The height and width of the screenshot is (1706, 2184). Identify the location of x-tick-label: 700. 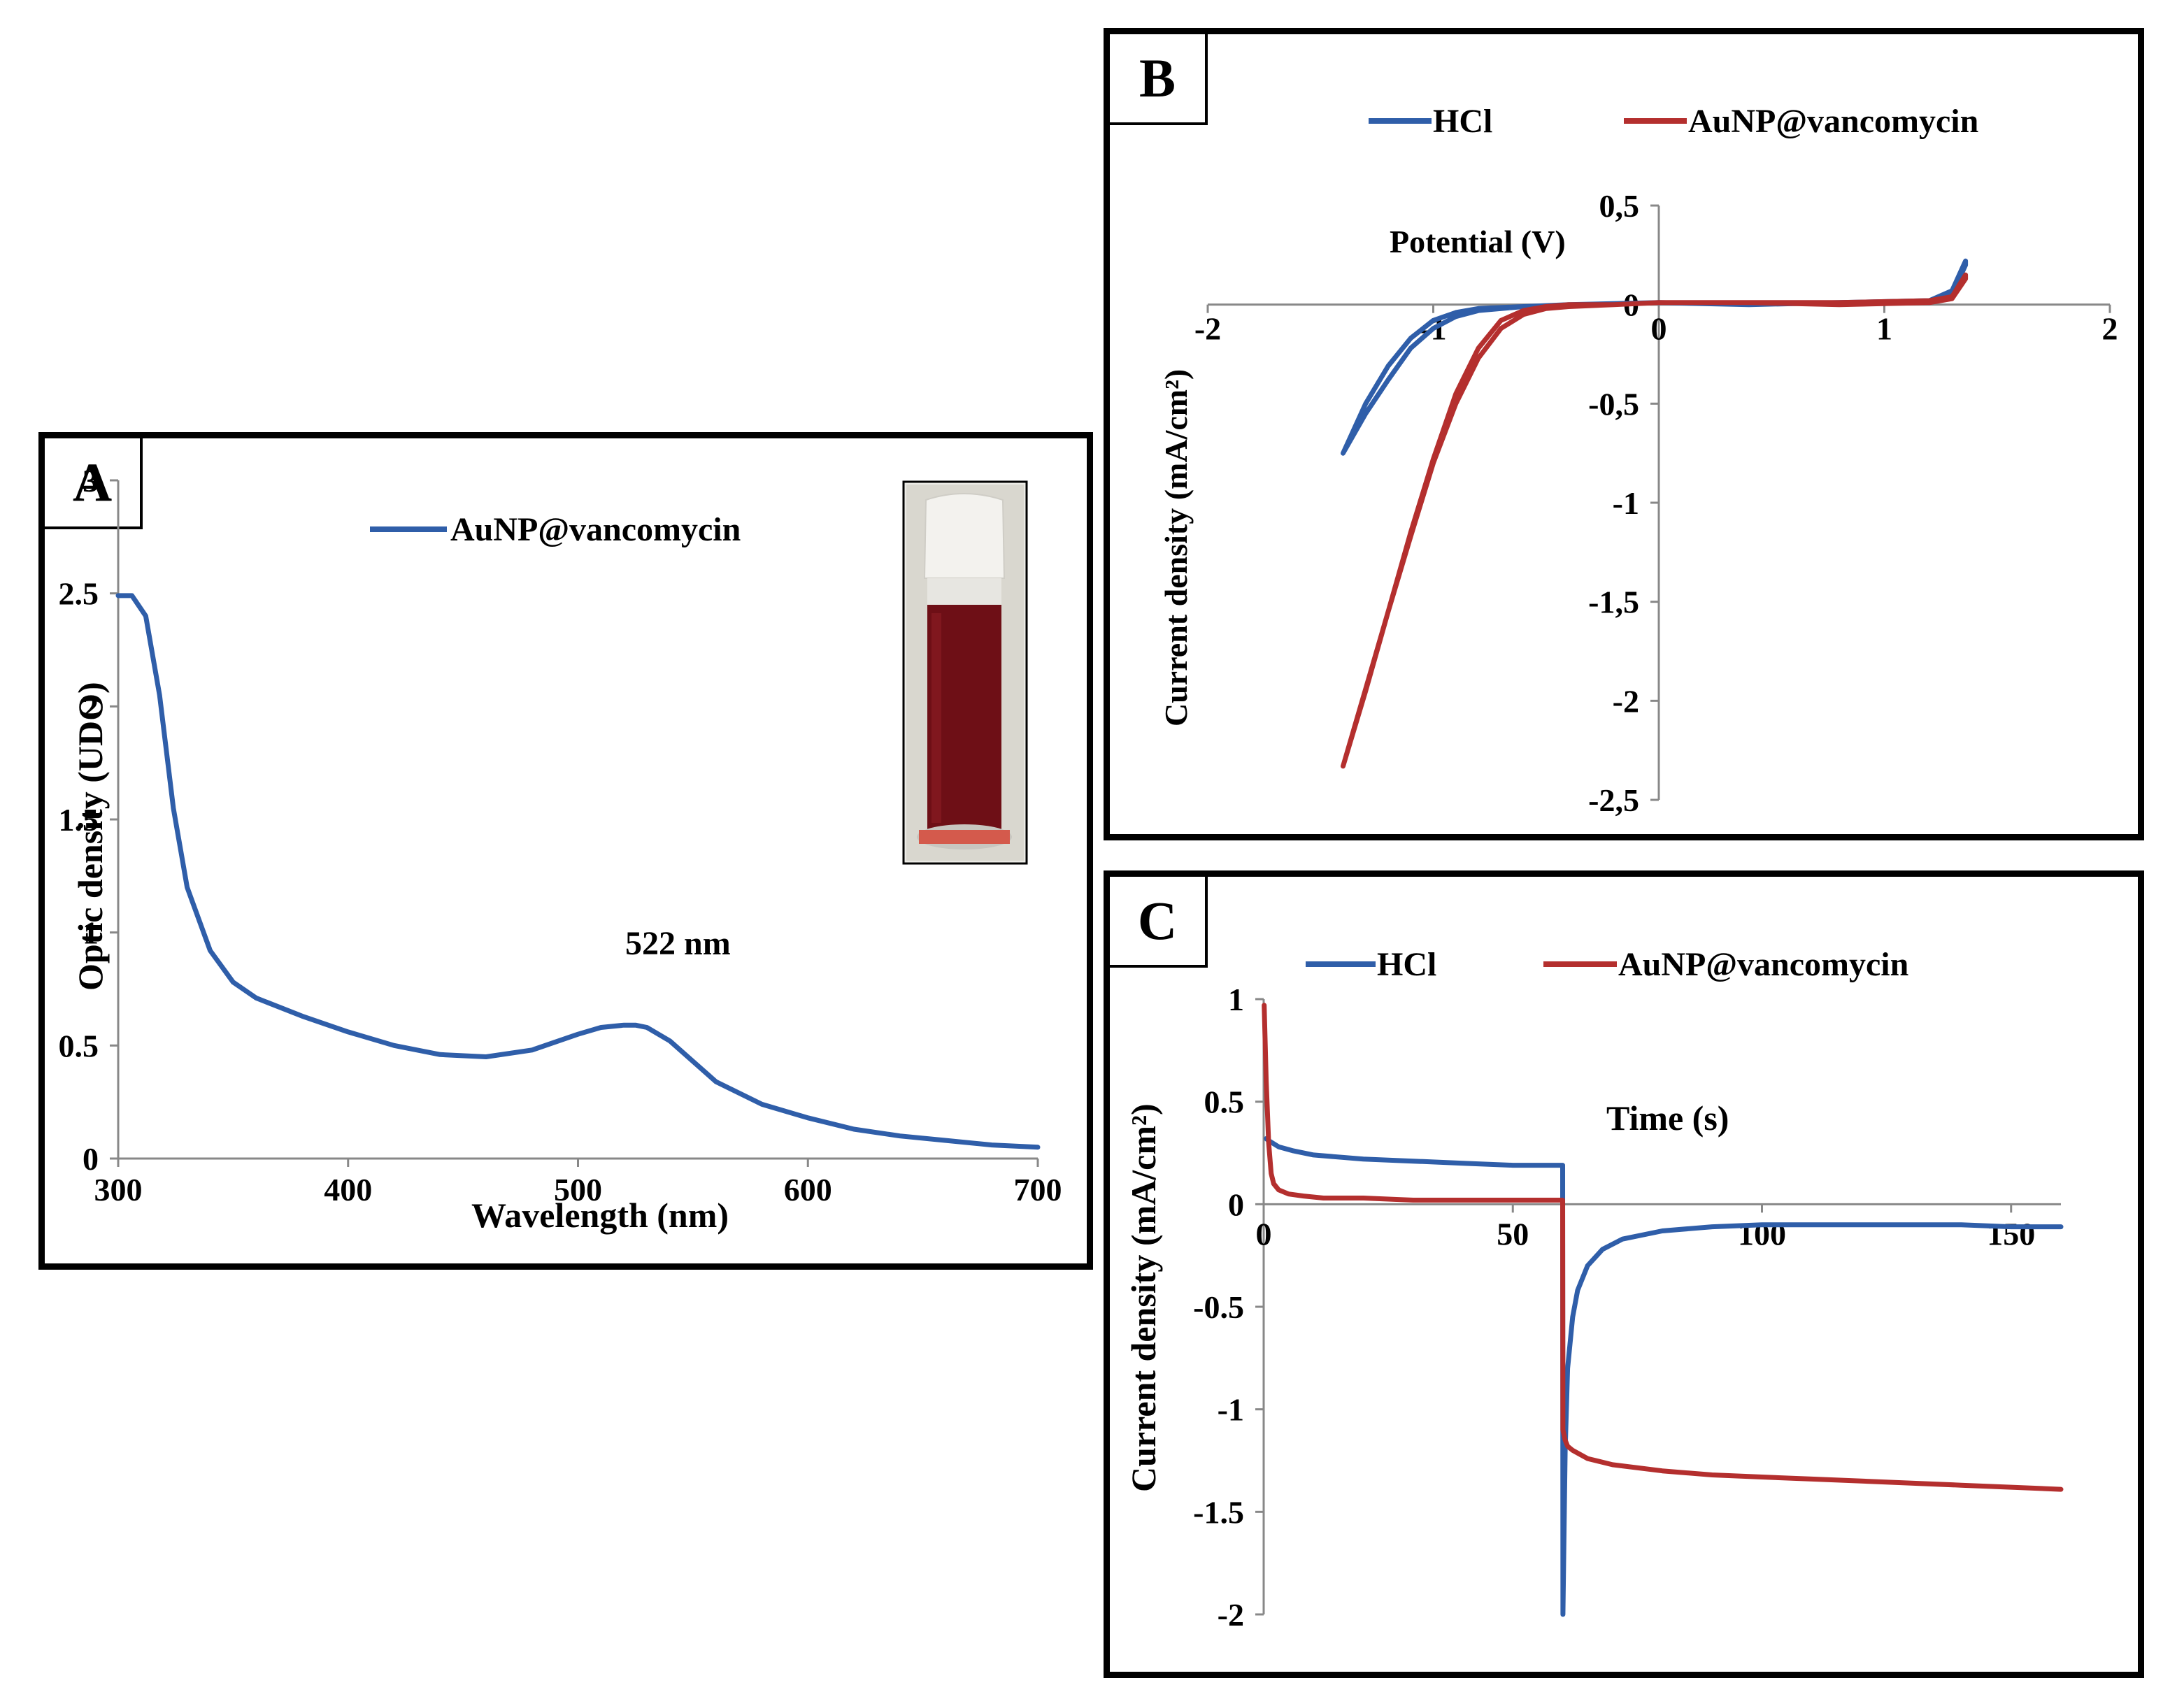
(1038, 1189).